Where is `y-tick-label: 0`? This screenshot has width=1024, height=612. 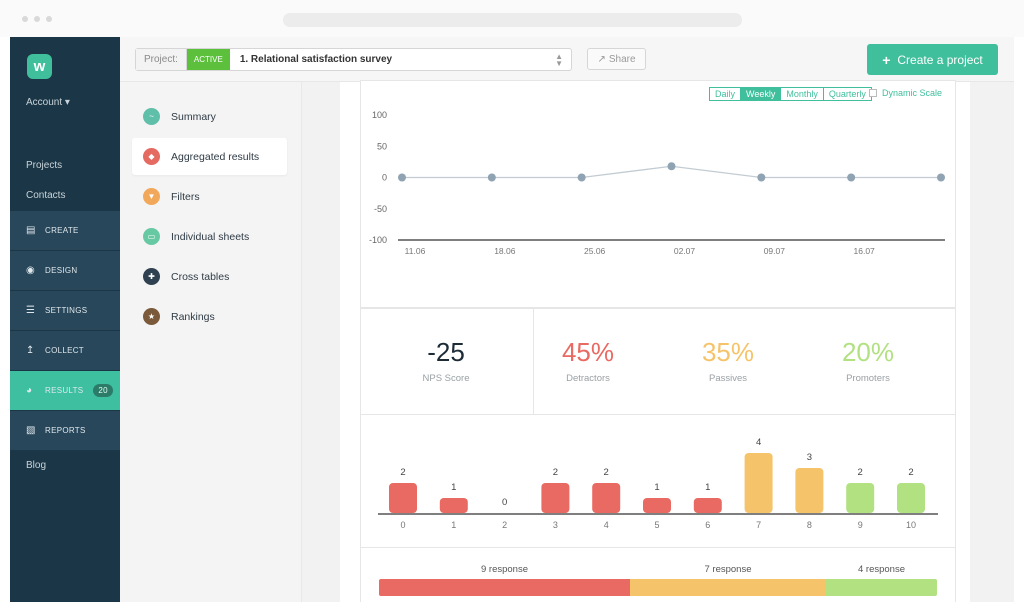 y-tick-label: 0 is located at coordinates (384, 178).